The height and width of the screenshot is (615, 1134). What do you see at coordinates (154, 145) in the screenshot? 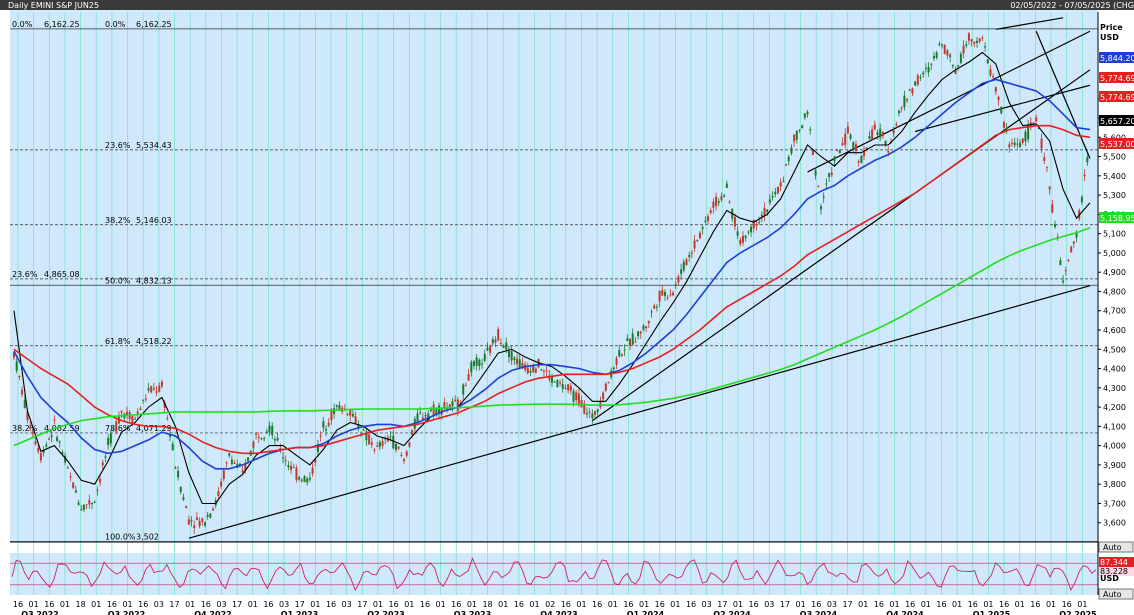
I see `fib-mid-value: 5,534.43` at bounding box center [154, 145].